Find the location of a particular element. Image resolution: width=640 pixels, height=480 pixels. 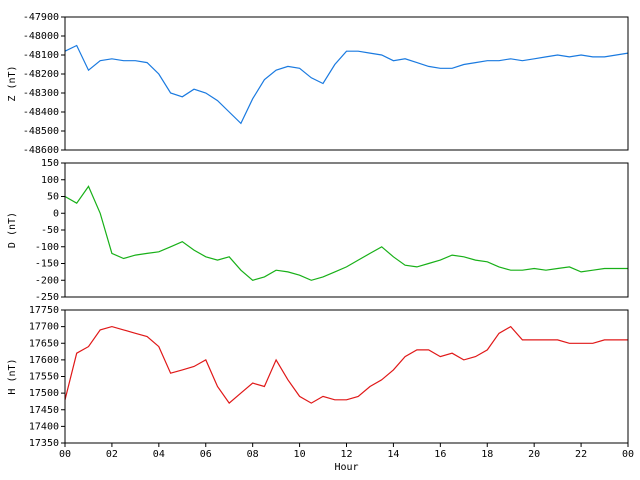

y-tick-label: -48500 is located at coordinates (41, 131).